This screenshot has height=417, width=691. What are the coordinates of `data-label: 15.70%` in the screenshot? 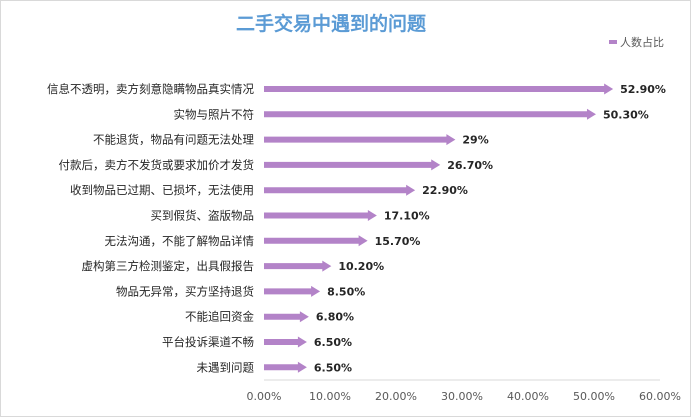 It's located at (398, 241).